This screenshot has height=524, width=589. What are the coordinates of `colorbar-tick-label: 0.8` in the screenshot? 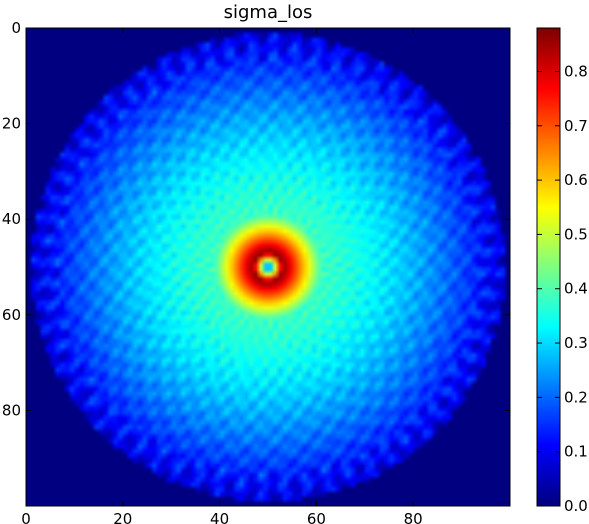 It's located at (576, 71).